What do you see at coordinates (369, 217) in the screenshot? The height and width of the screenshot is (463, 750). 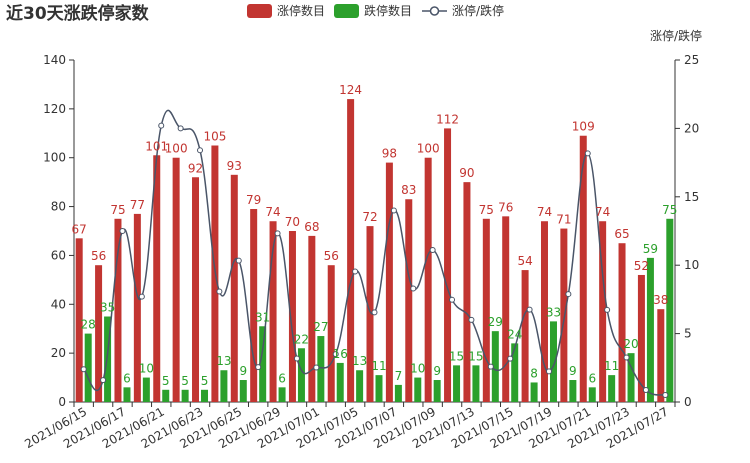 I see `limit-up-value-label: 72` at bounding box center [369, 217].